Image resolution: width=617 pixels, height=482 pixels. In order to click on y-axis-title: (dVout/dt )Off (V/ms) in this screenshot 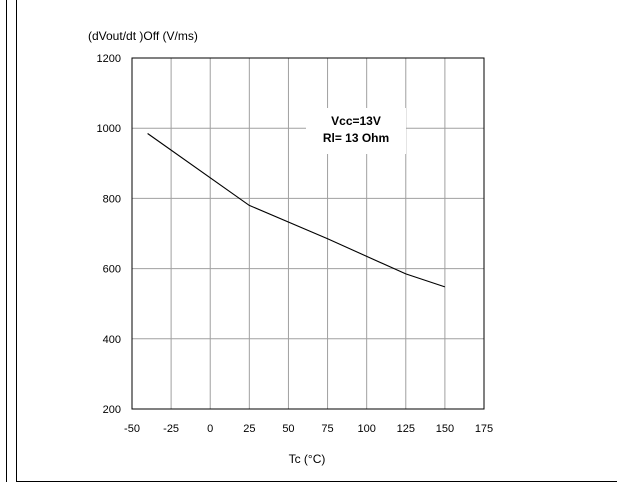, I will do `click(143, 36)`.